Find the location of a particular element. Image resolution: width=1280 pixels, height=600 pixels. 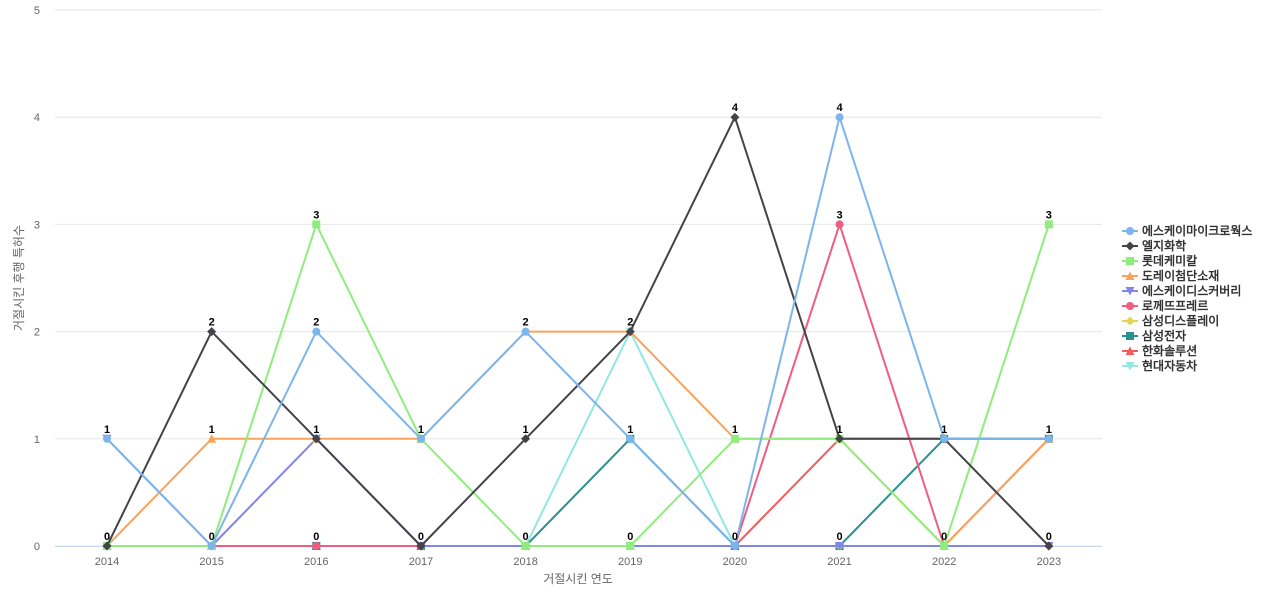

legend-item: 현대자동차 is located at coordinates (1159, 365).